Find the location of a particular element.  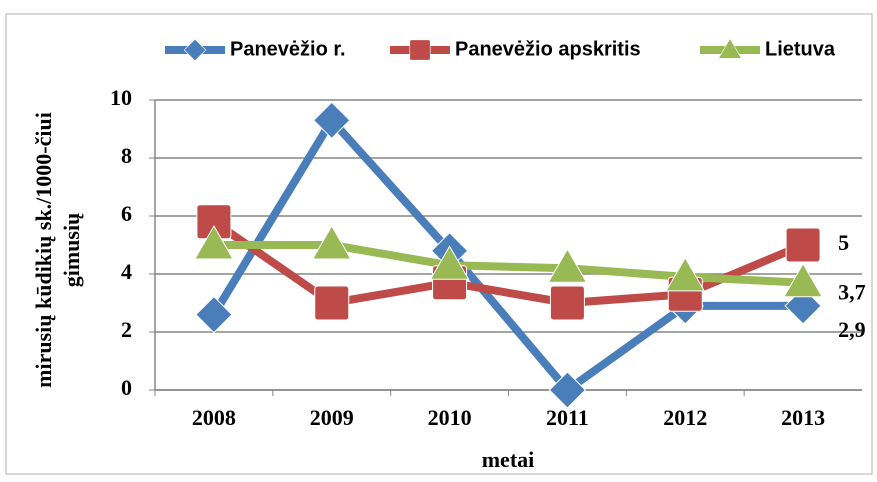

x-tick-label: 2013 is located at coordinates (803, 417).